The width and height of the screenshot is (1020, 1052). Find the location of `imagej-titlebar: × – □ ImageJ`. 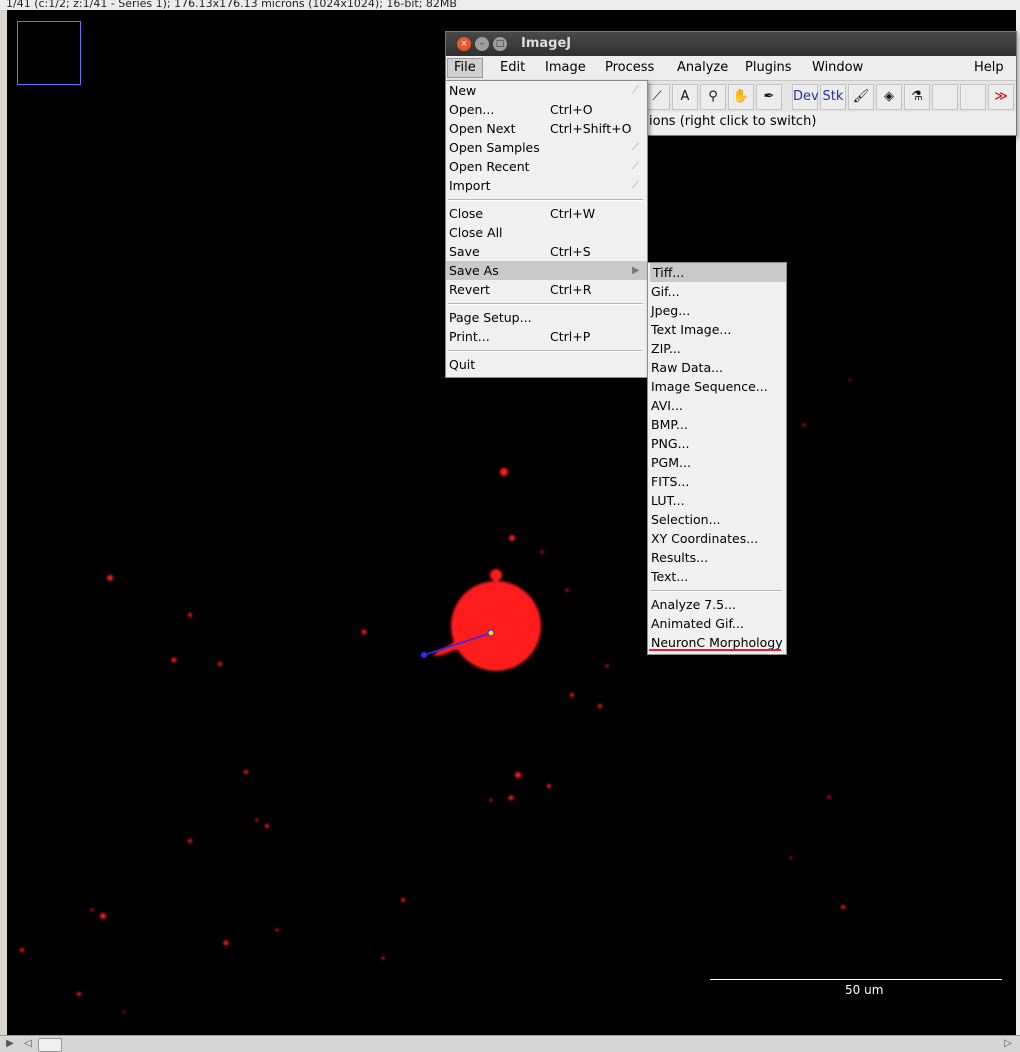

imagej-titlebar: × – □ ImageJ is located at coordinates (731, 44).